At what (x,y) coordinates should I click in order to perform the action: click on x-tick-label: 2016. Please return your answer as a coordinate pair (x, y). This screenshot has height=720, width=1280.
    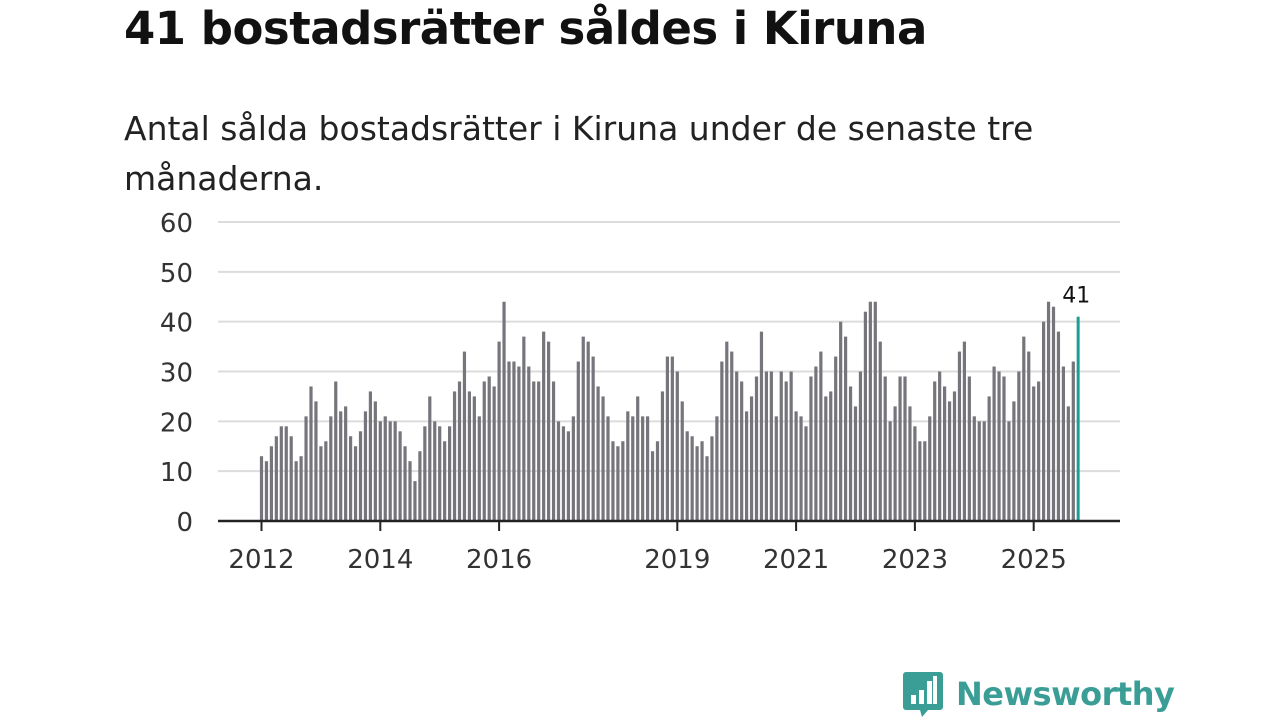
    Looking at the image, I should click on (499, 560).